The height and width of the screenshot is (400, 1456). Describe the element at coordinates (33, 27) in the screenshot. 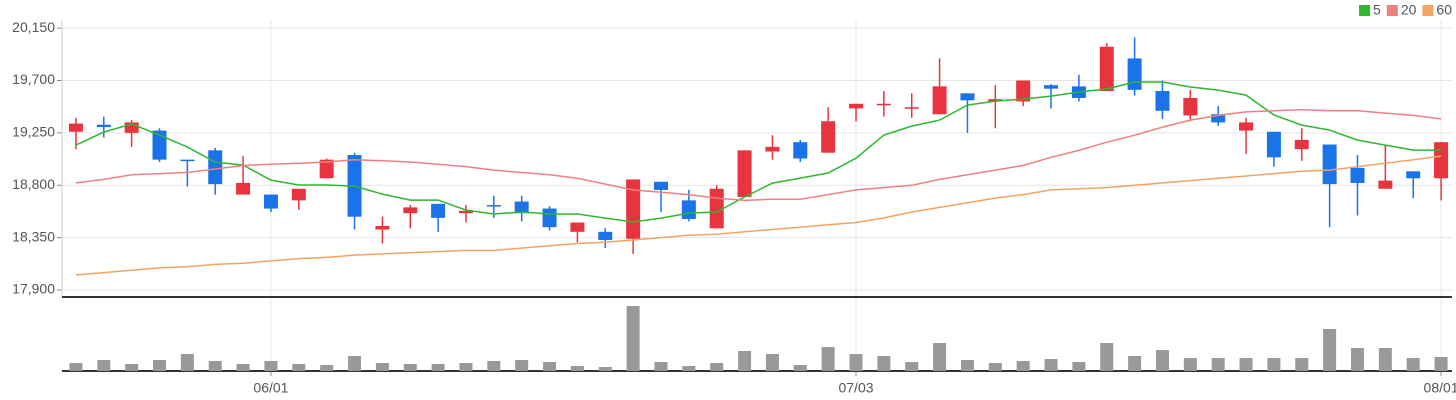

I see `y-tick-label: 20,150` at that location.